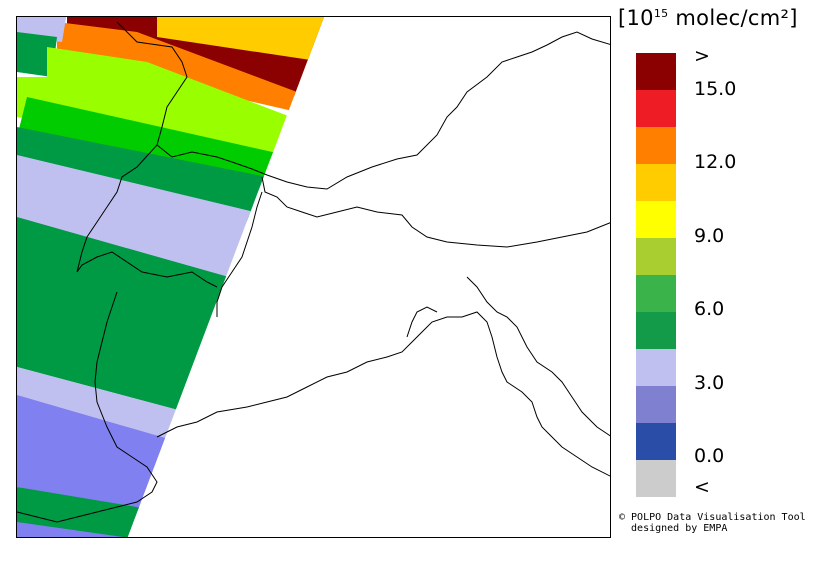 Image resolution: width=813 pixels, height=566 pixels. I want to click on credit-line-1: © POLPO Data Visualisation Tool, so click(712, 517).